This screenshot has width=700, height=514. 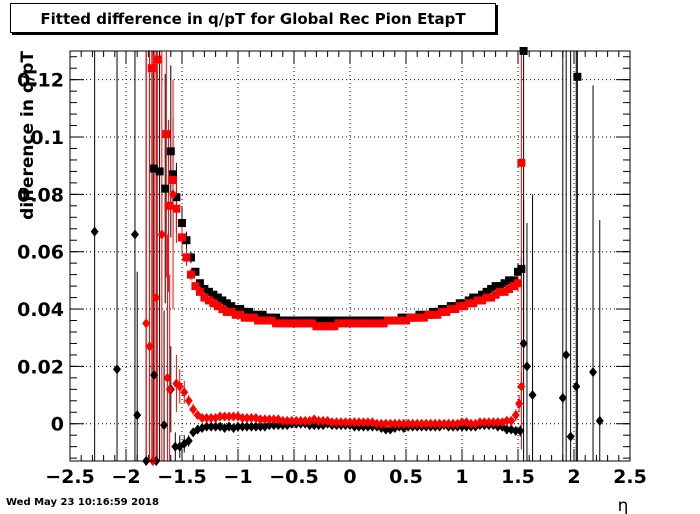 What do you see at coordinates (57, 425) in the screenshot?
I see `y-tick-label: 0` at bounding box center [57, 425].